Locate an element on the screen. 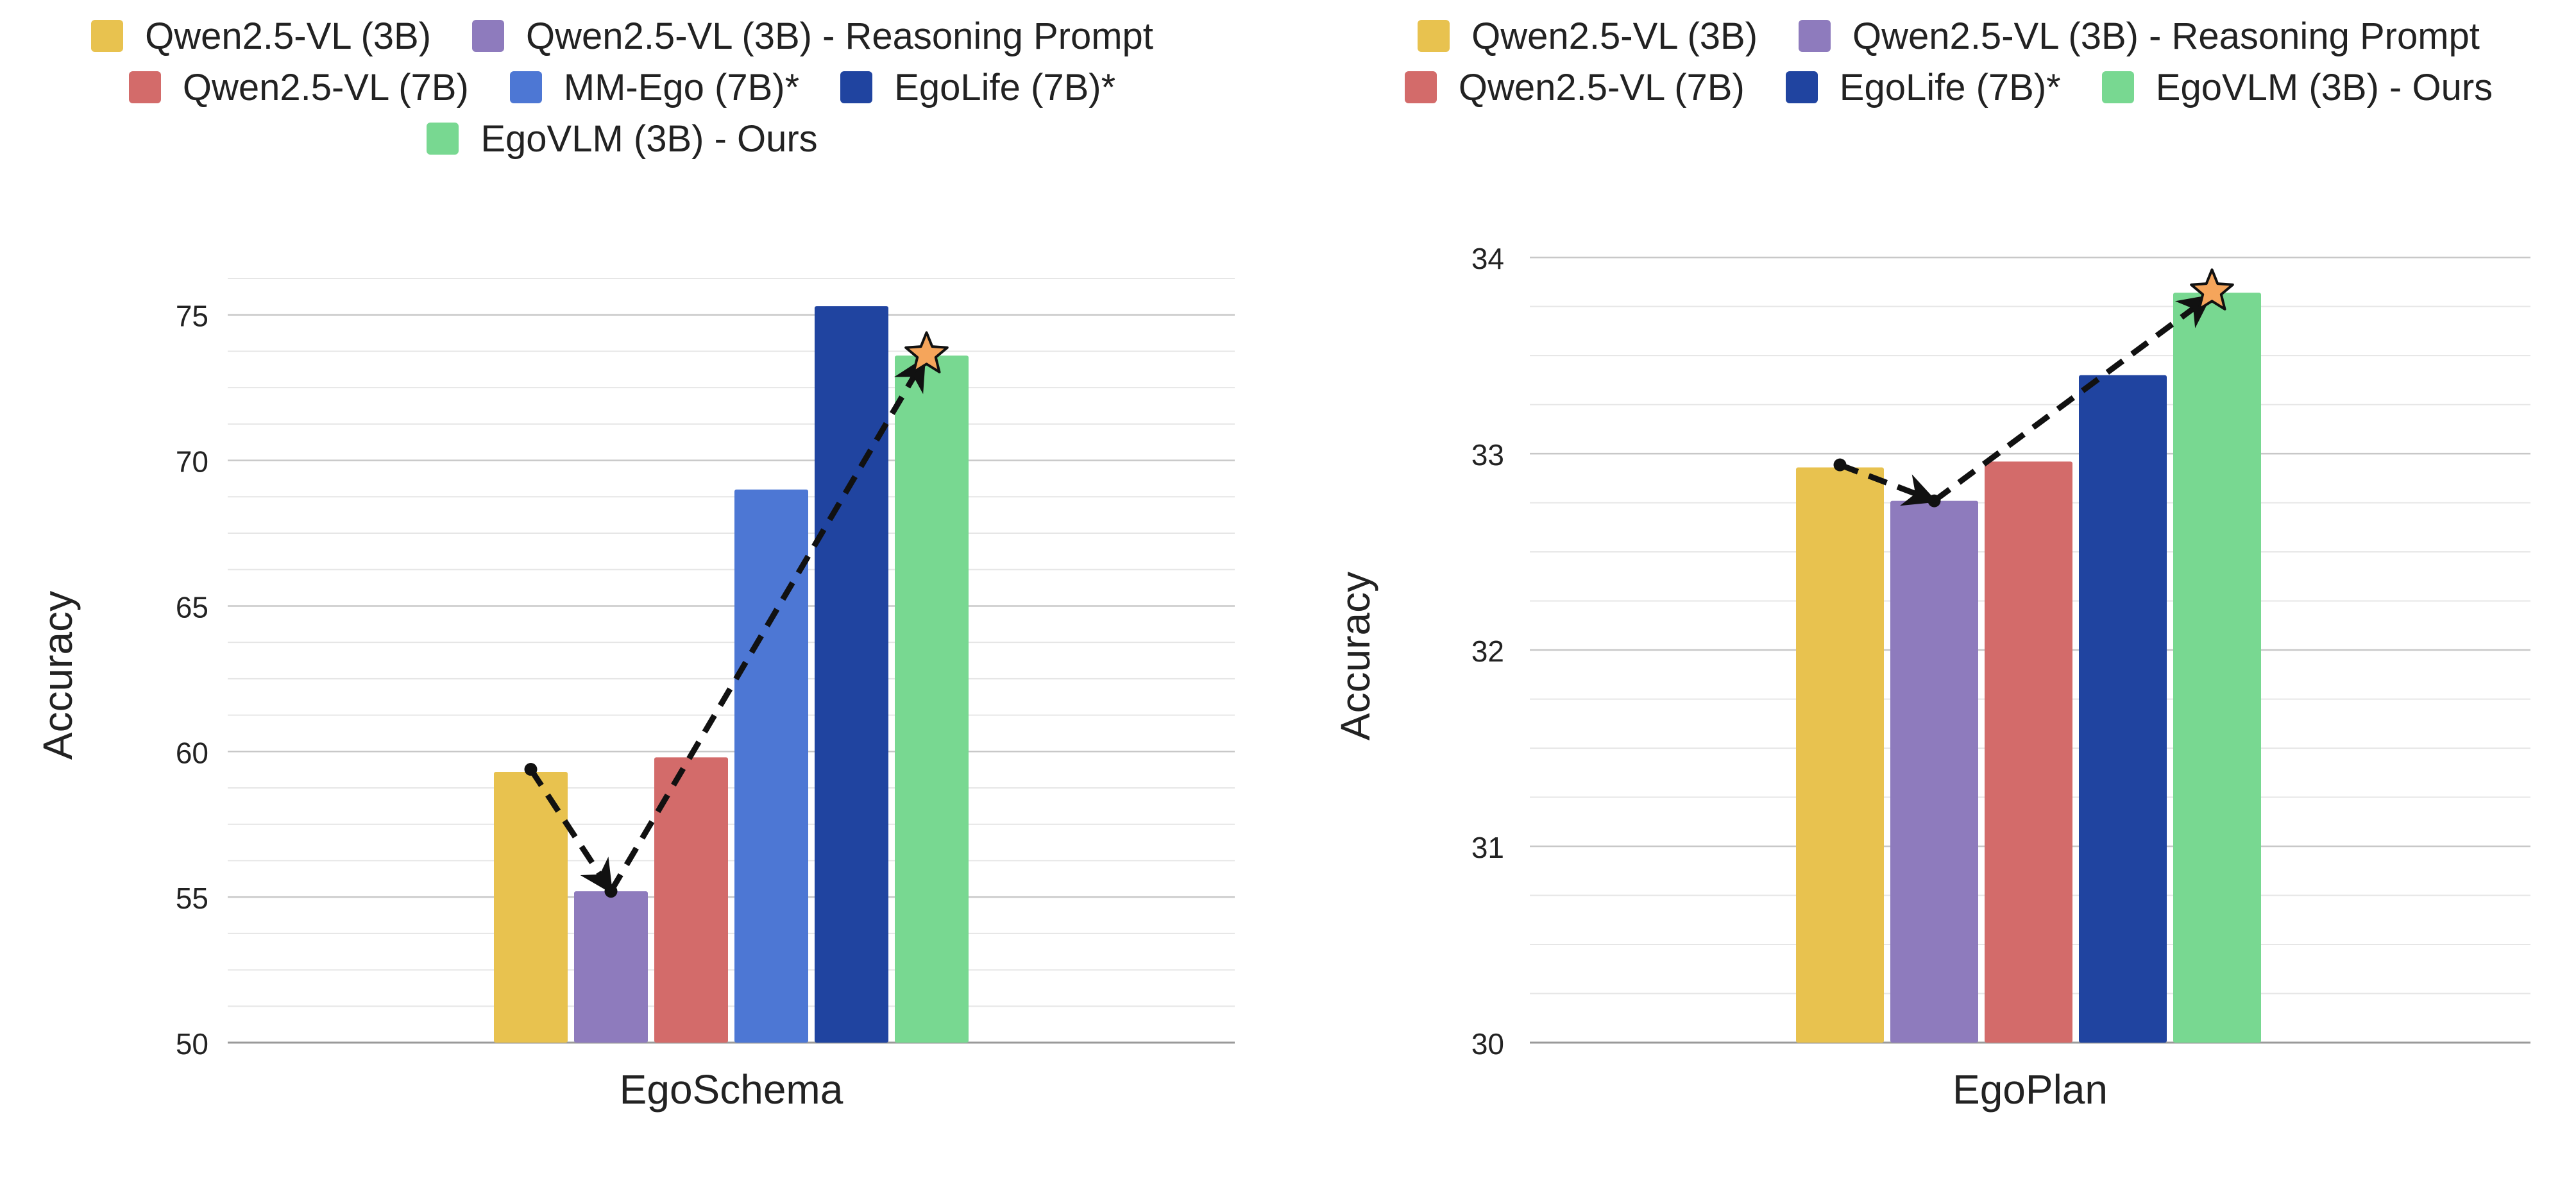 This screenshot has height=1178, width=2576. legend-item-mm-ego-7b: MM-Ego (7B)* is located at coordinates (654, 87).